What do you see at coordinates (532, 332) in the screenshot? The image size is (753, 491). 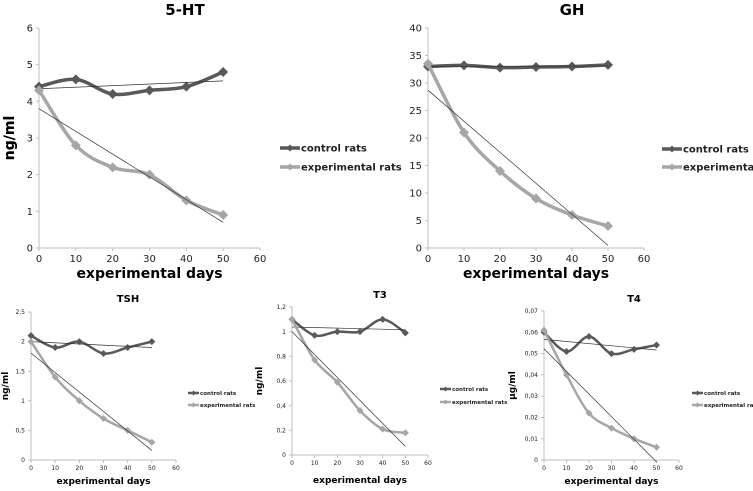 I see `y-tick-label: 0,06` at bounding box center [532, 332].